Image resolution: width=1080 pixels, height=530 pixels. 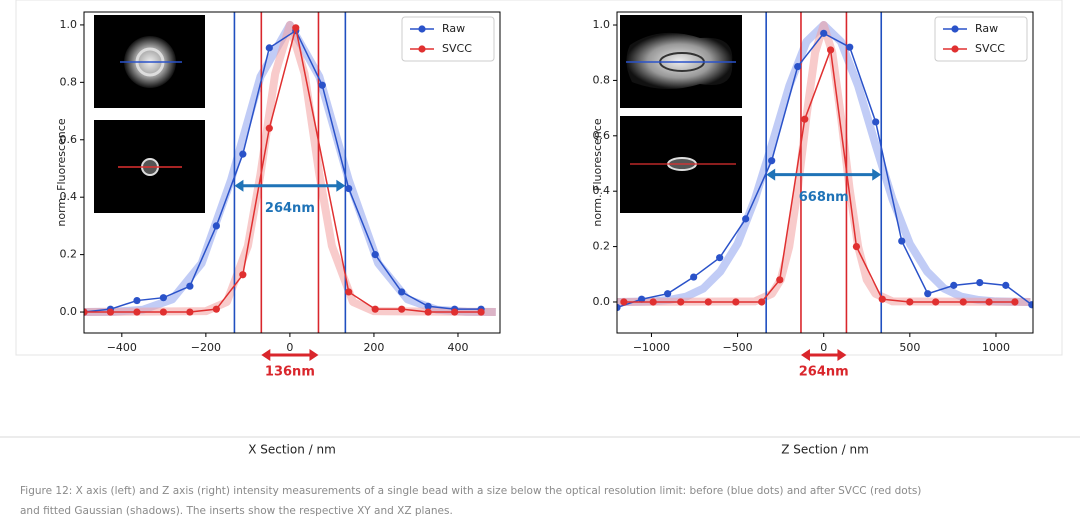 What do you see at coordinates (986, 28) in the screenshot?
I see `legend-label: Raw` at bounding box center [986, 28].